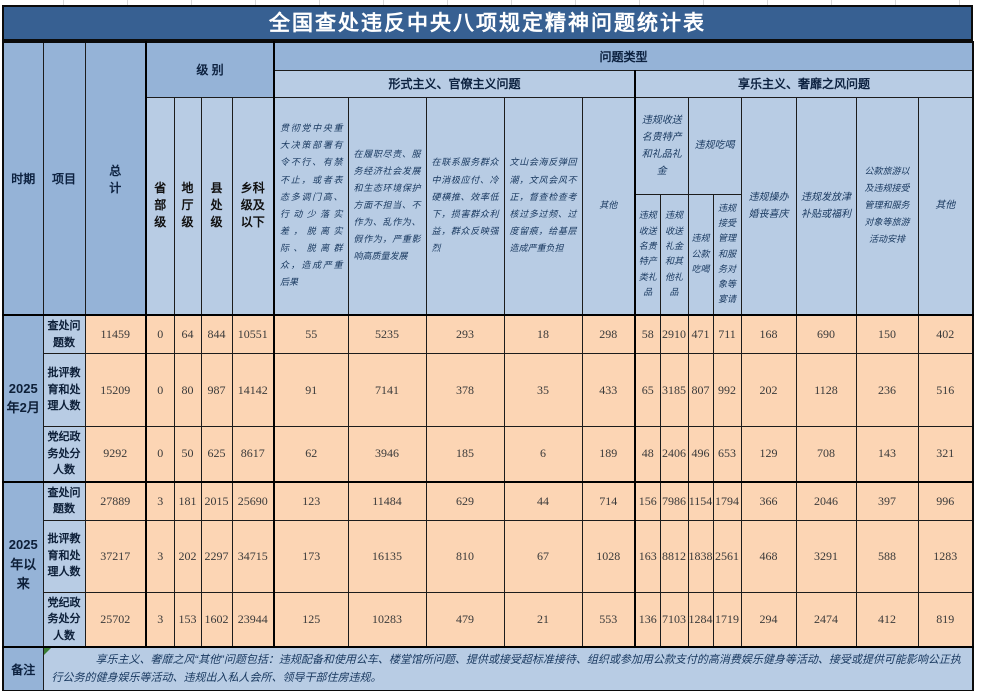  Describe the element at coordinates (23, 178) in the screenshot. I see `header-period: 时期` at that location.